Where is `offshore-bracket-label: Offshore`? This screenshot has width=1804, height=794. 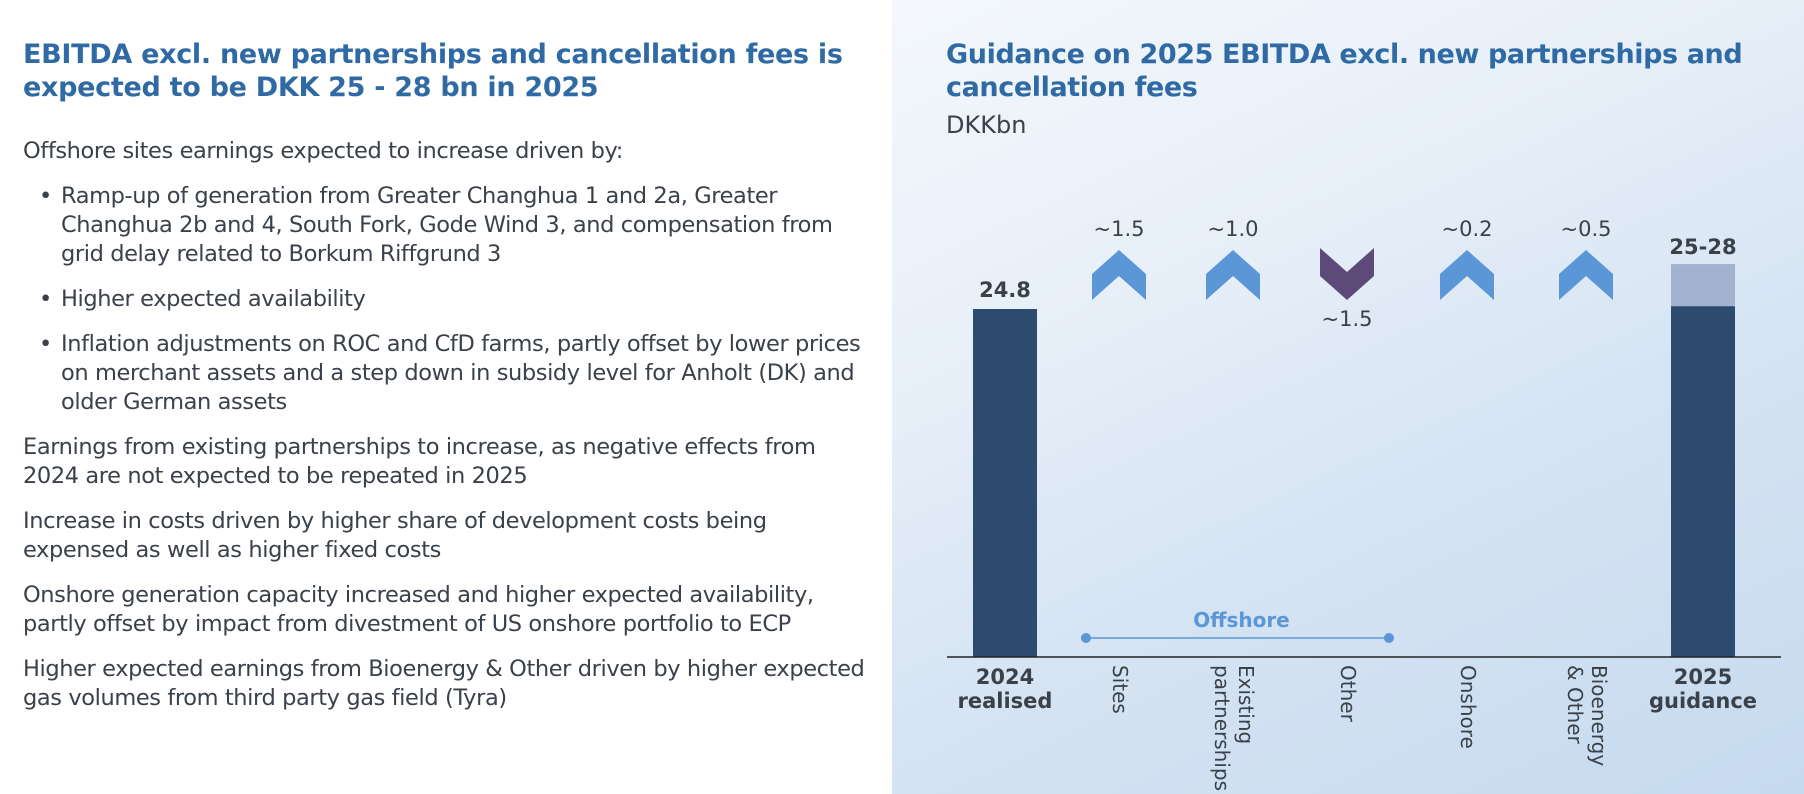
offshore-bracket-label: Offshore is located at coordinates (1241, 620).